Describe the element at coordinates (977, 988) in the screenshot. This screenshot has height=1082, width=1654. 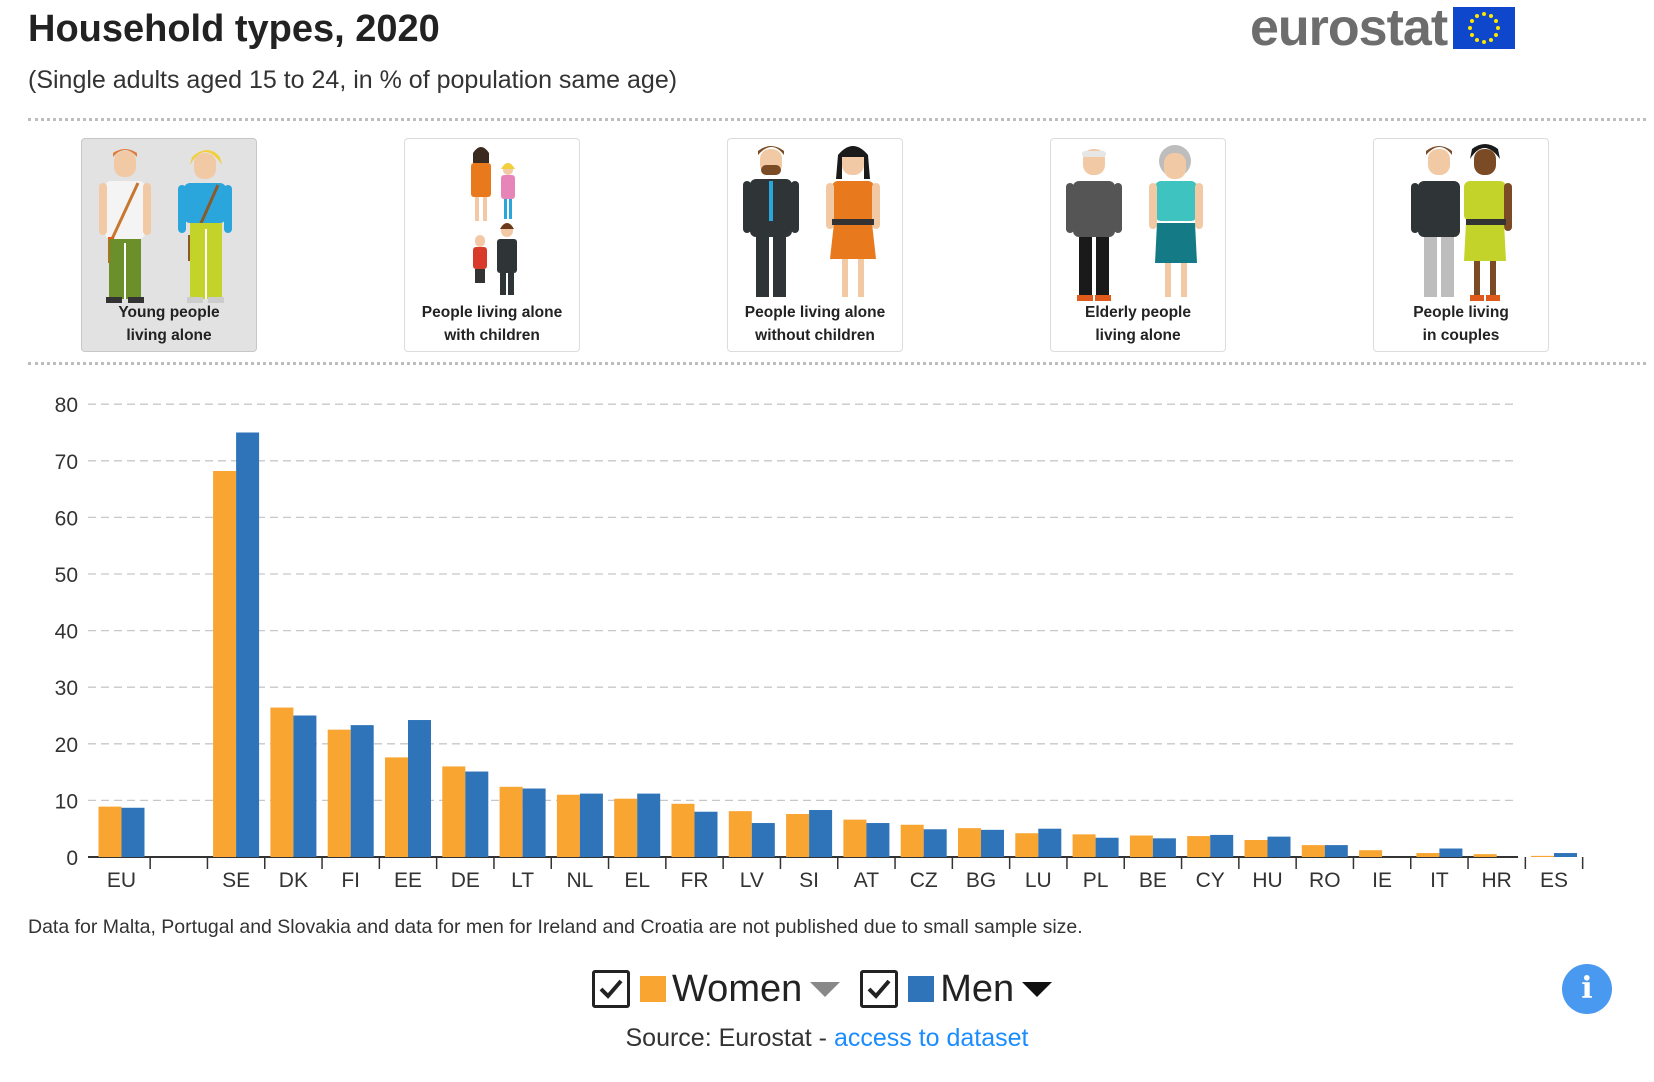
I see `legend-label-men: Men` at that location.